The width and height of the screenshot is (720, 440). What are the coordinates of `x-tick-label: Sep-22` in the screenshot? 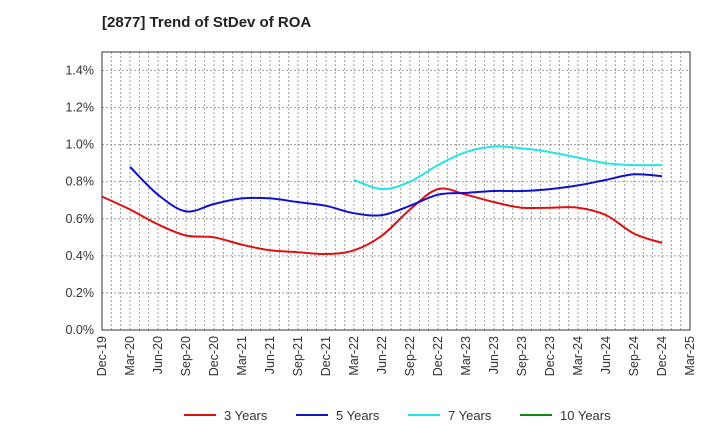 It's located at (410, 356).